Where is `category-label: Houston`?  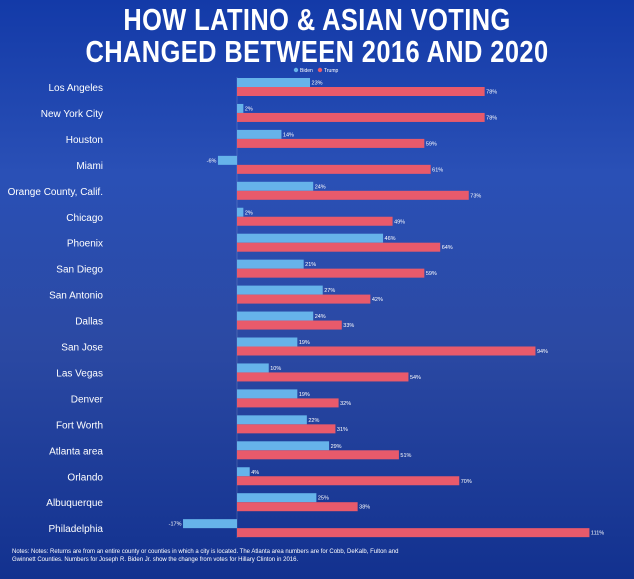
category-label: Houston is located at coordinates (84, 140).